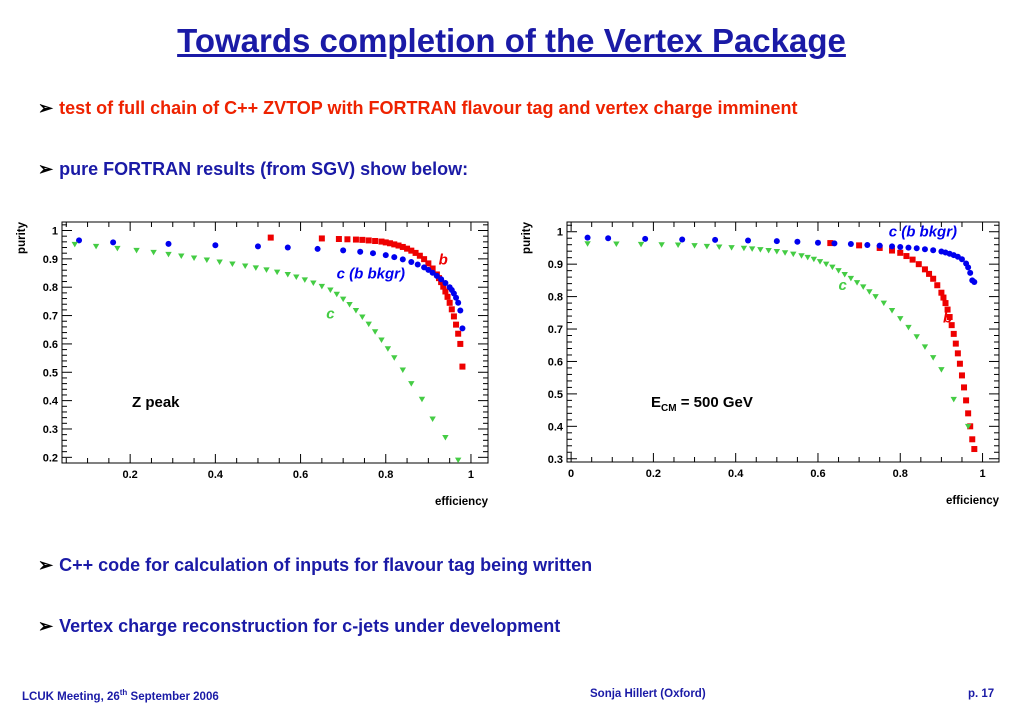 Image resolution: width=1023 pixels, height=708 pixels. I want to click on x-tick-label: 0.2, so click(130, 475).